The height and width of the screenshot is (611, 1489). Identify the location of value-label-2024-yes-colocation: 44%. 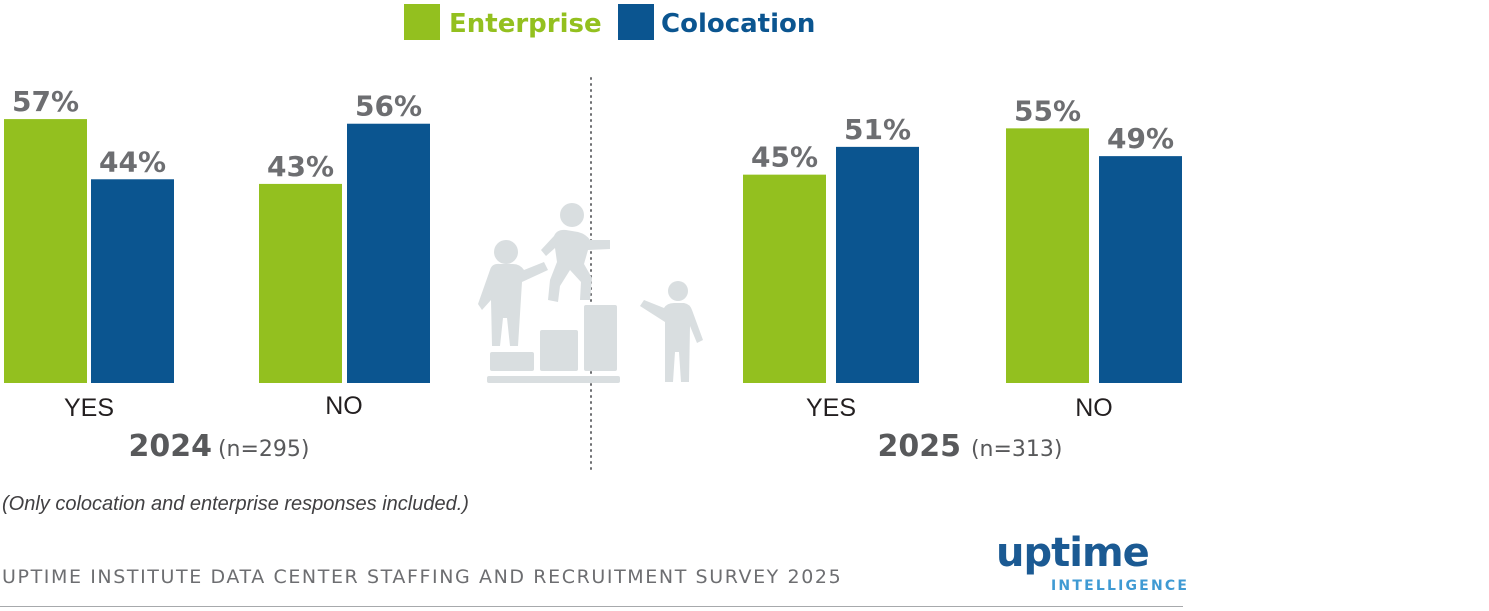
(132, 161).